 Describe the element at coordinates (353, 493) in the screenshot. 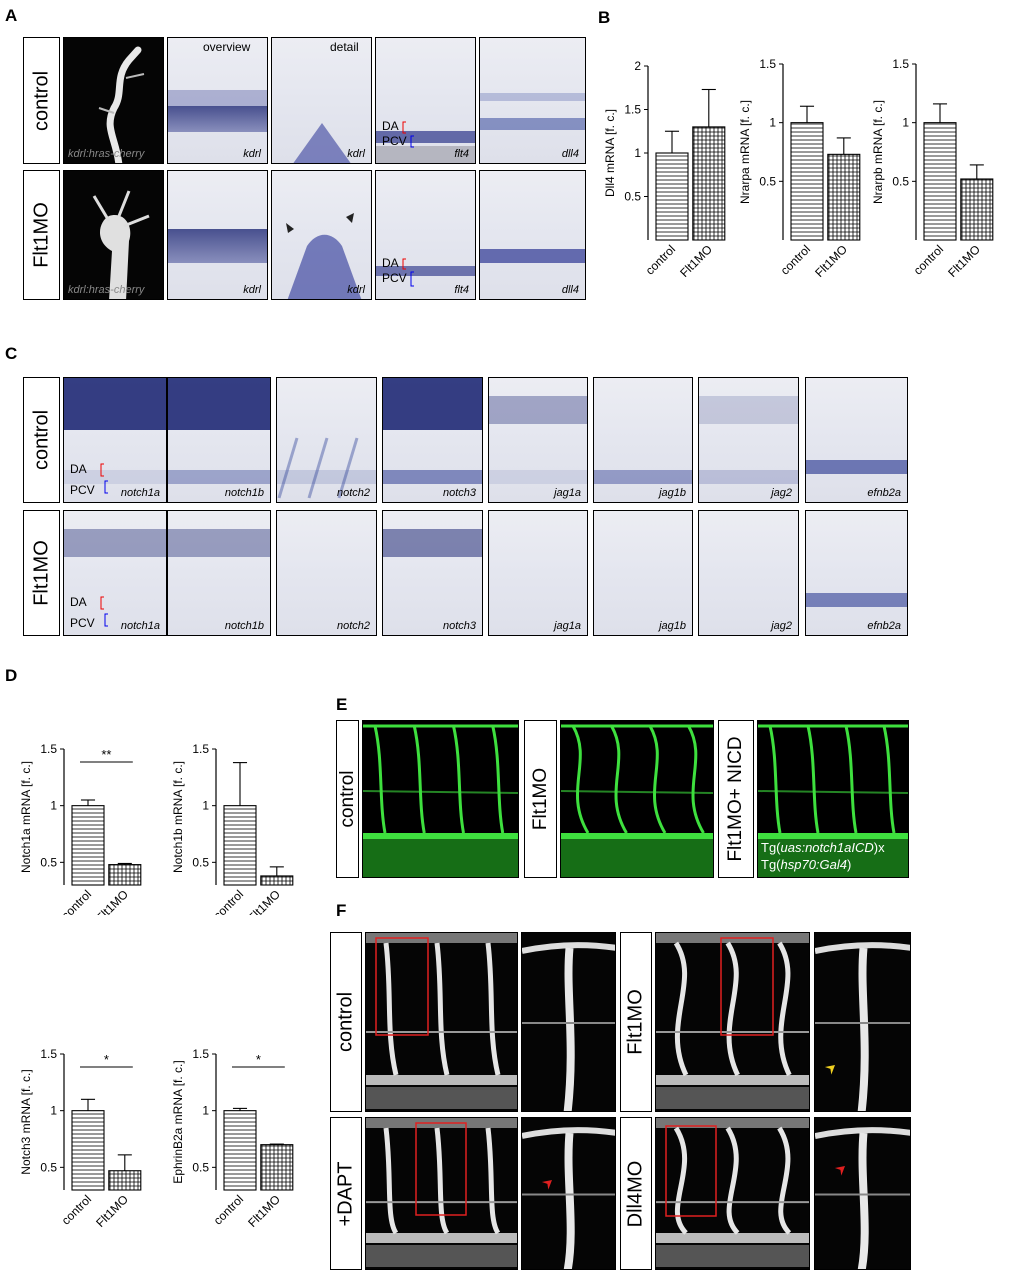

I see `gene-label: notch2` at that location.